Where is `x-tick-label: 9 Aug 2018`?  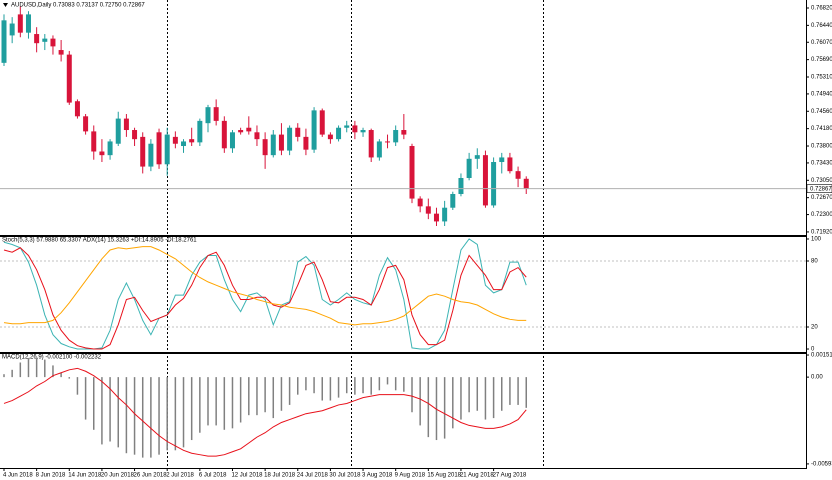 x-tick-label: 9 Aug 2018 is located at coordinates (410, 476).